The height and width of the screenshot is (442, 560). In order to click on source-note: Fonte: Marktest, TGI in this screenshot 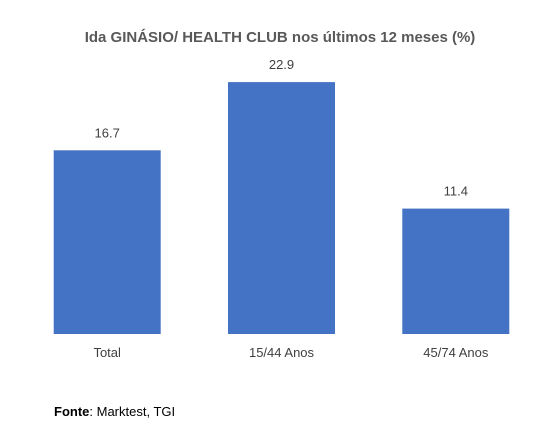, I will do `click(114, 411)`.